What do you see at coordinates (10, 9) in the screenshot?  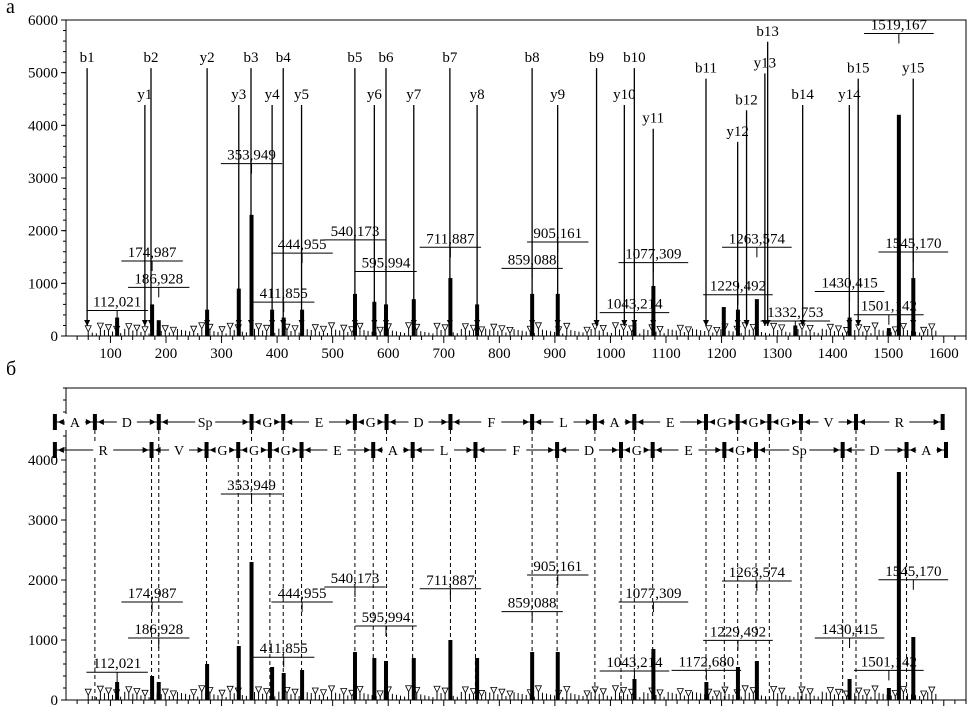 I see `panel-label-a: а` at bounding box center [10, 9].